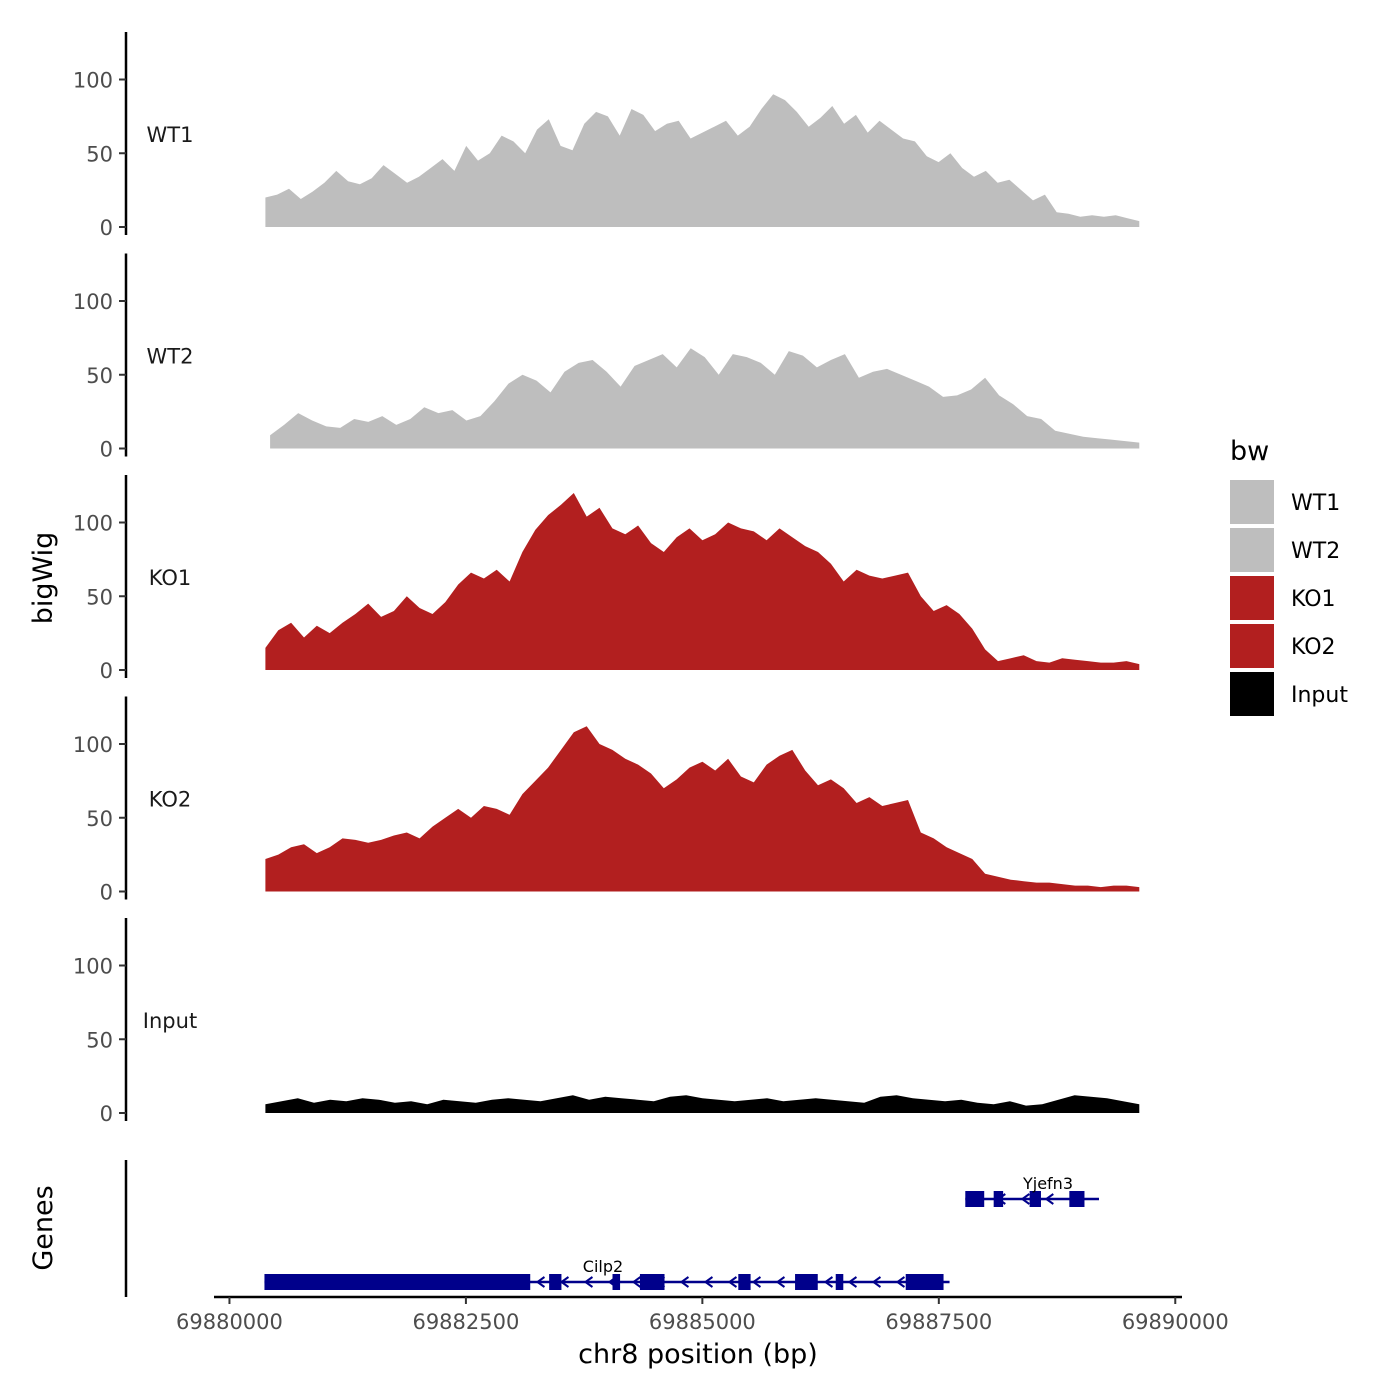 Image resolution: width=1400 pixels, height=1400 pixels. Describe the element at coordinates (170, 357) in the screenshot. I see `track-label: WT2` at that location.